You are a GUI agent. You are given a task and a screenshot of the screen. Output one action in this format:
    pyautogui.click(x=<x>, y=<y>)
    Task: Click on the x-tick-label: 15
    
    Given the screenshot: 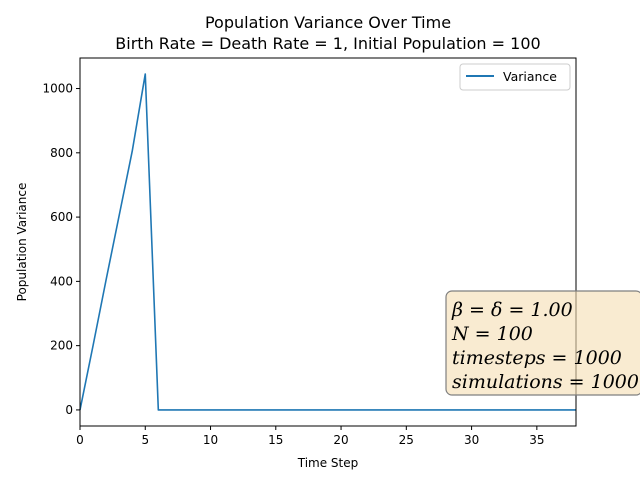 What is the action you would take?
    pyautogui.click(x=275, y=440)
    